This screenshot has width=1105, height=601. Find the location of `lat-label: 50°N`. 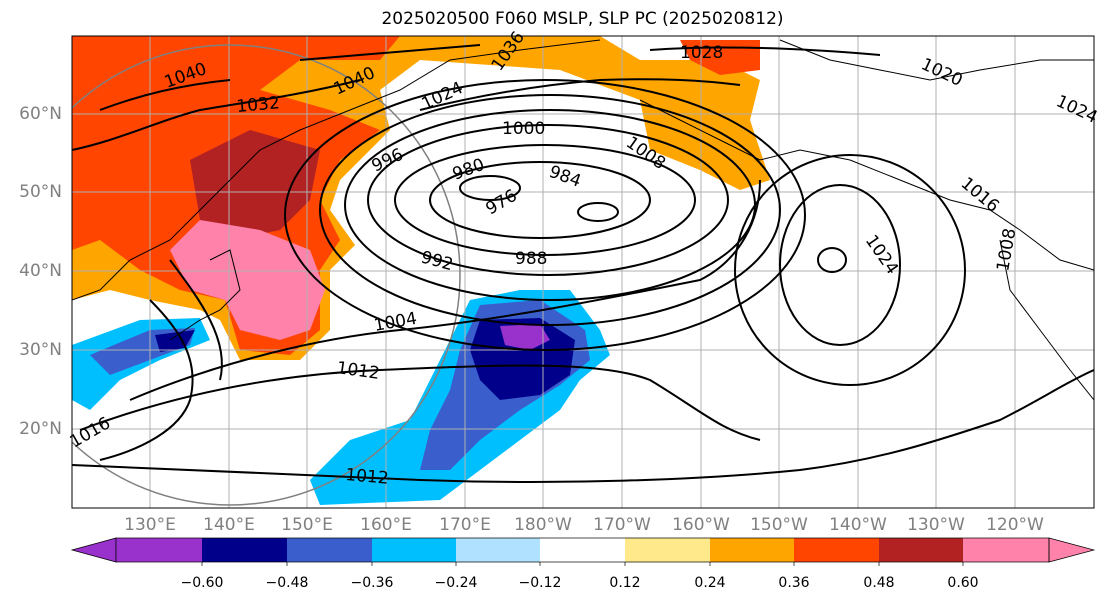

lat-label: 50°N is located at coordinates (40, 192).